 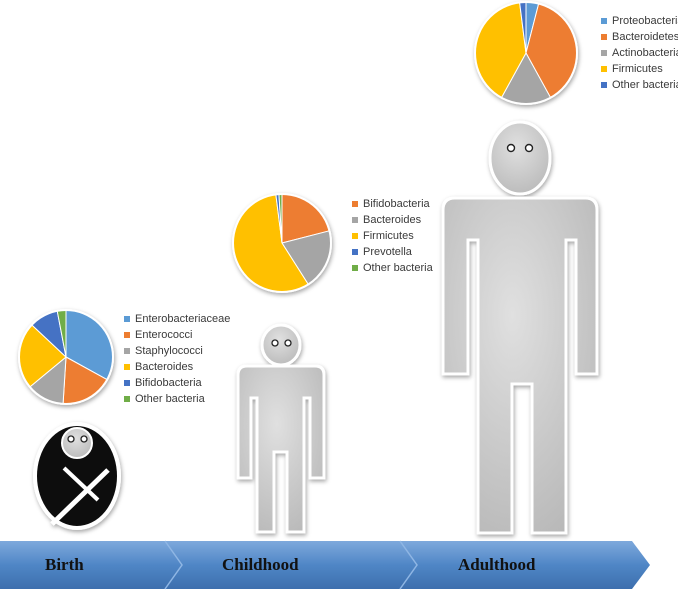 What do you see at coordinates (281, 428) in the screenshot?
I see `child-figure` at bounding box center [281, 428].